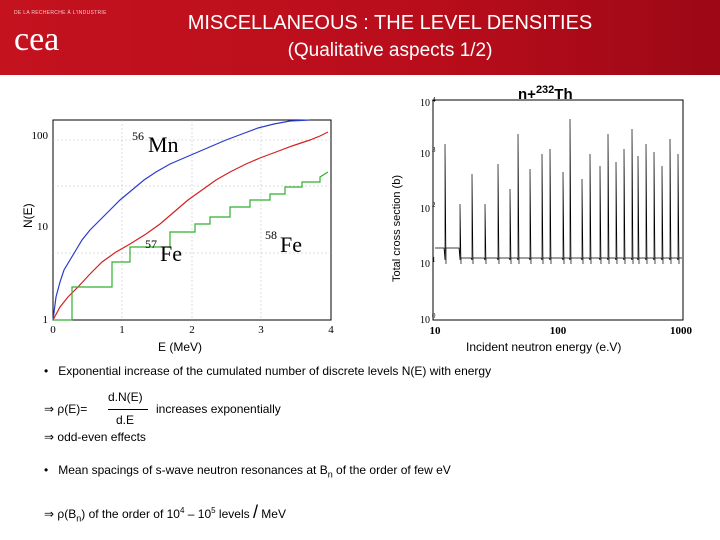  Describe the element at coordinates (79, 518) in the screenshot. I see `b3-sub: n` at that location.